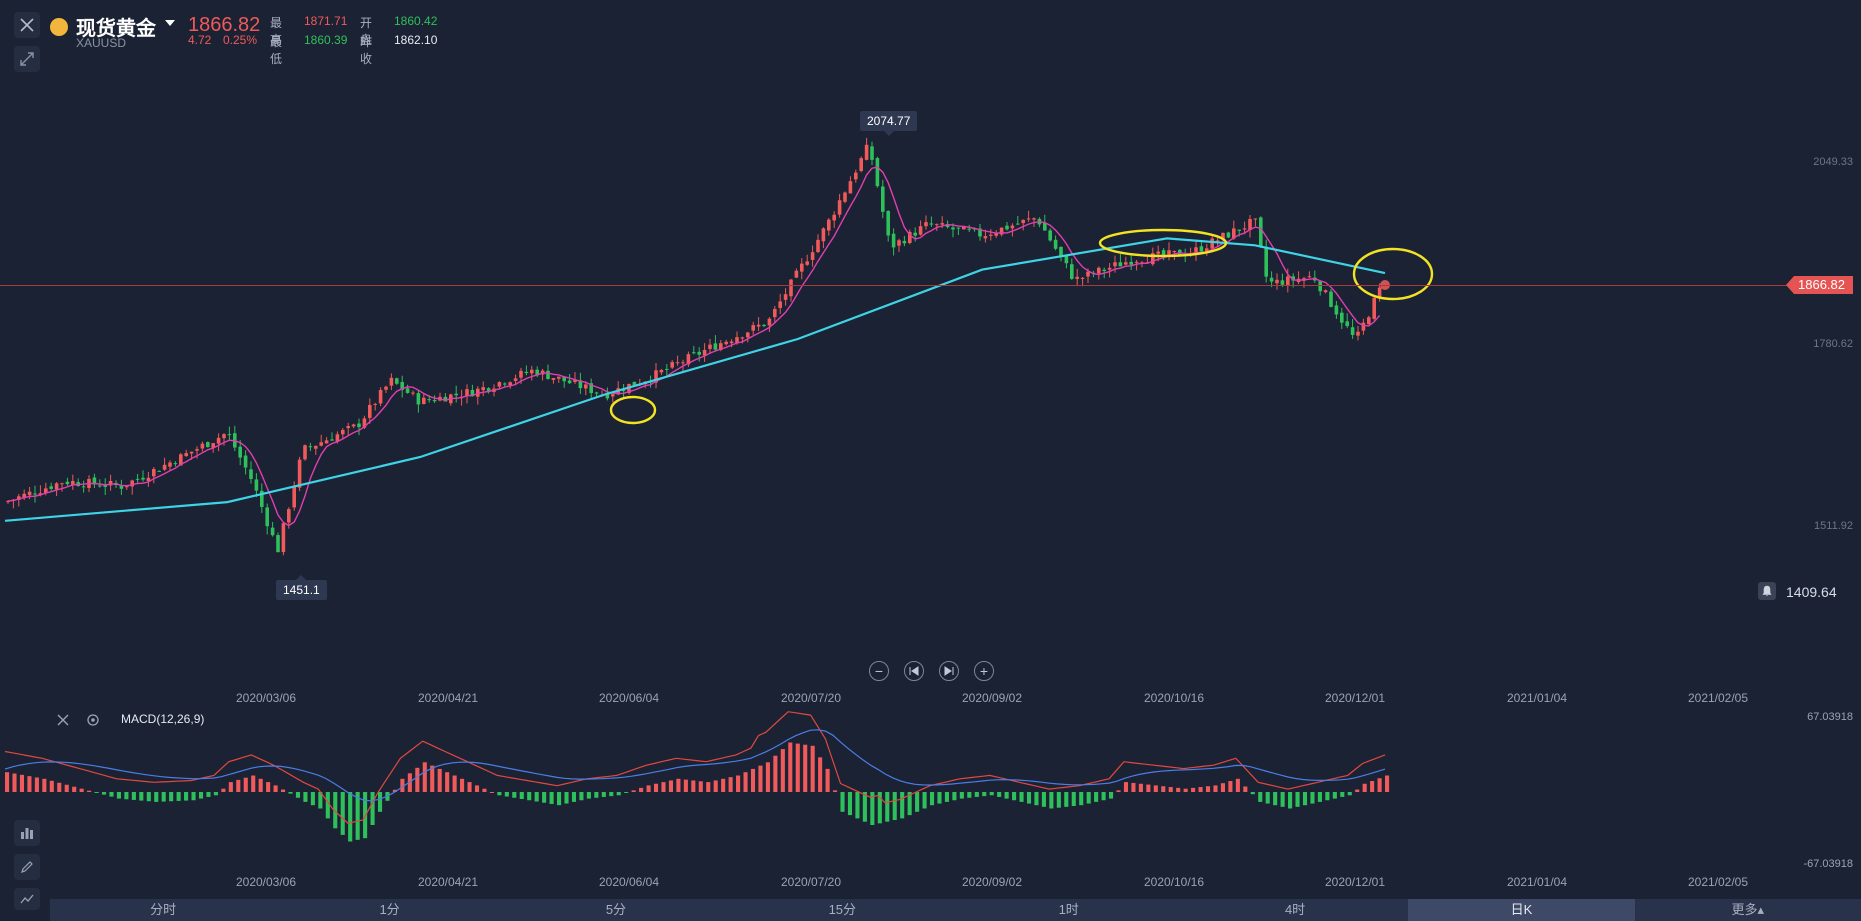 This screenshot has width=1861, height=921. I want to click on open-label: 开盘, so click(366, 31).